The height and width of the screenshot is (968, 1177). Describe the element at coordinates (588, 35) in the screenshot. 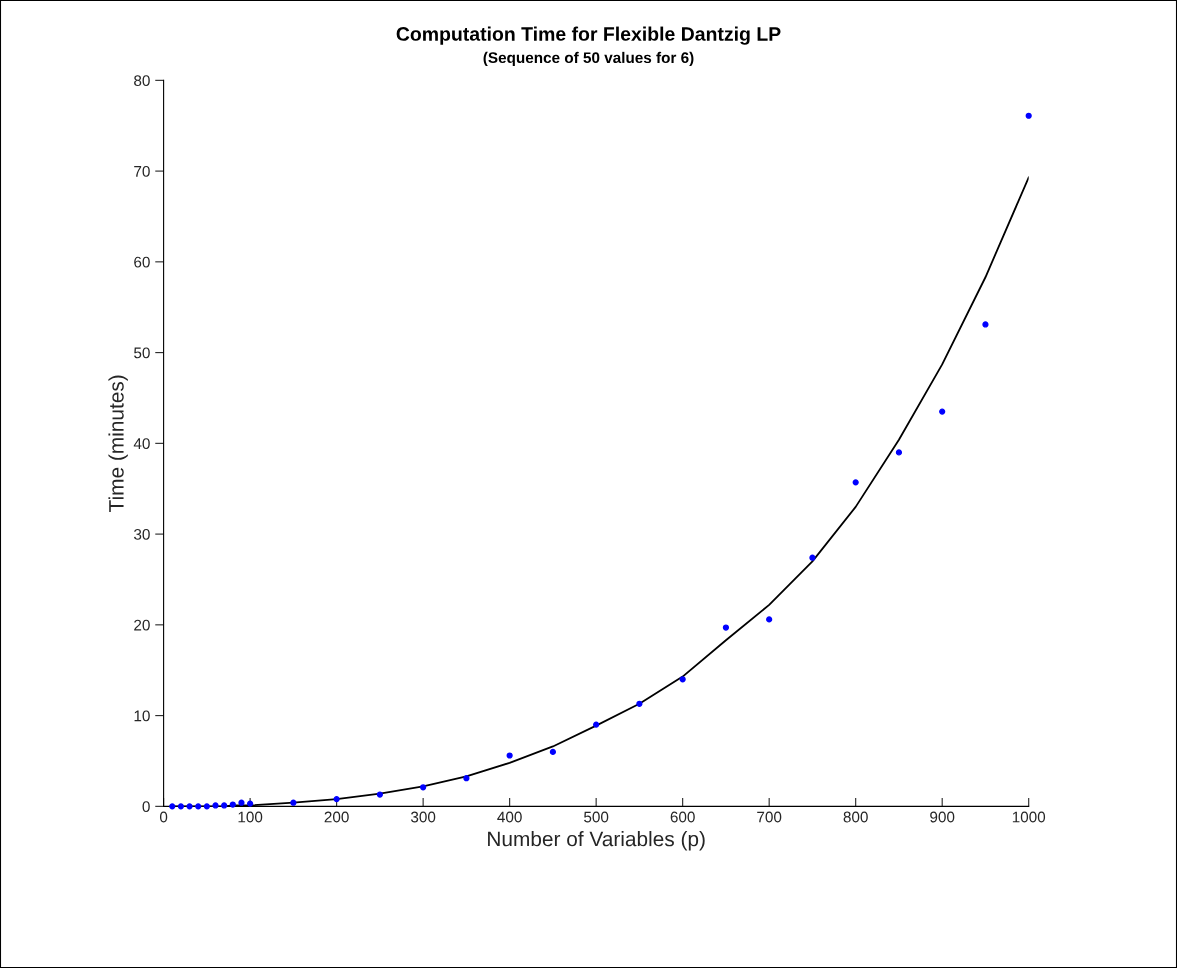

I see `chart-title: Computation Time for Flexible Dantzig LP` at that location.